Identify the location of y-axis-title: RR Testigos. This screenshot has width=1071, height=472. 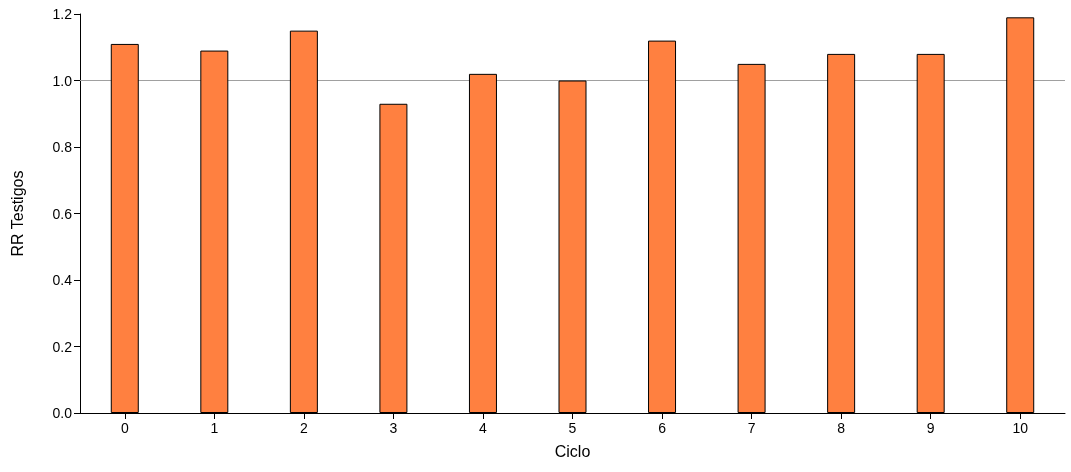
(17, 213).